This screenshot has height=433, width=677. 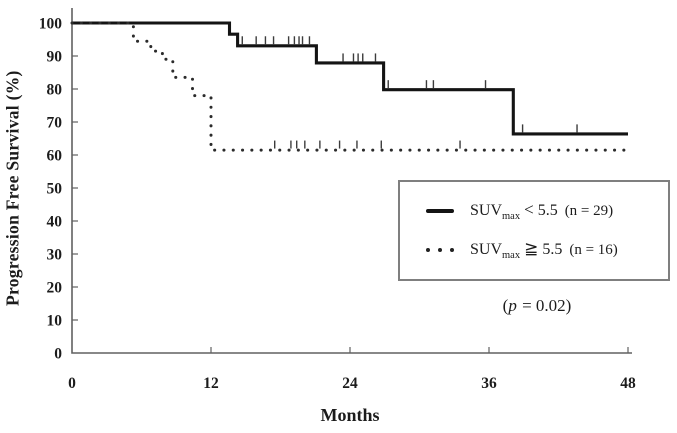 I want to click on legend-label-suv-low: SUVmax <5.5 (n = 29), so click(x=541, y=211).